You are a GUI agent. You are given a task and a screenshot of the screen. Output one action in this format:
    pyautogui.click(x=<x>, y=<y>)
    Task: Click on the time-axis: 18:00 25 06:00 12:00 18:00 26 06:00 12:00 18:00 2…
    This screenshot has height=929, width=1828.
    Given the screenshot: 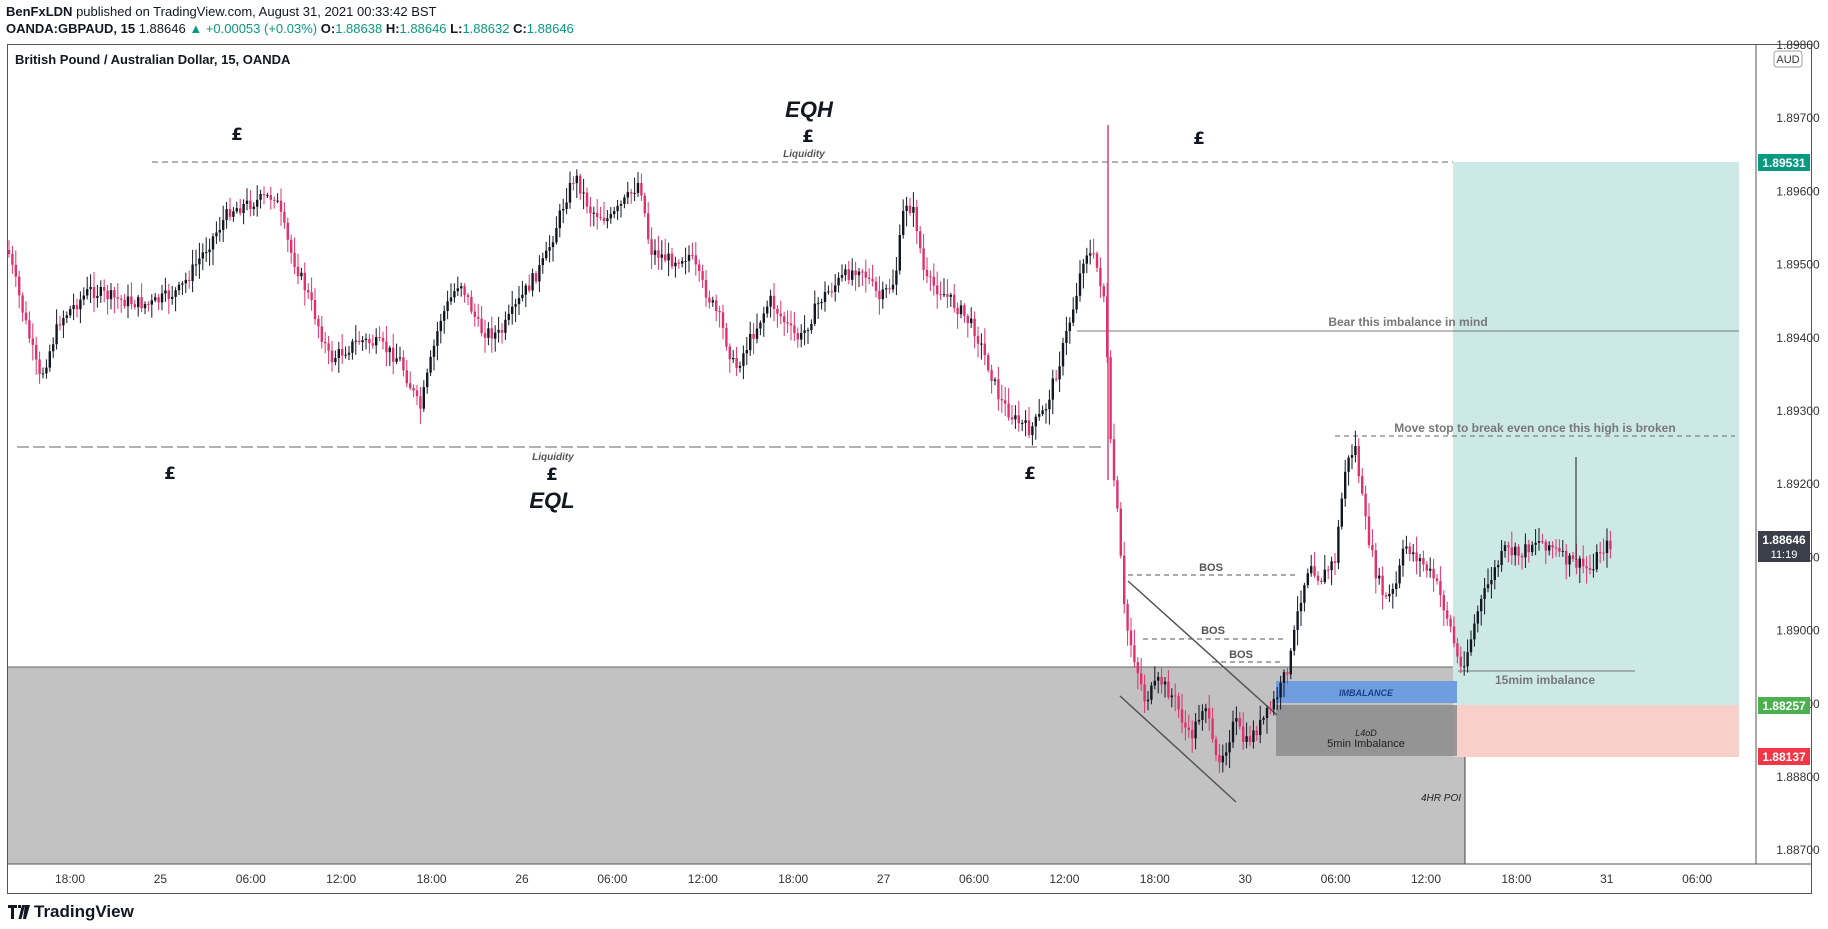 What is the action you would take?
    pyautogui.click(x=884, y=879)
    